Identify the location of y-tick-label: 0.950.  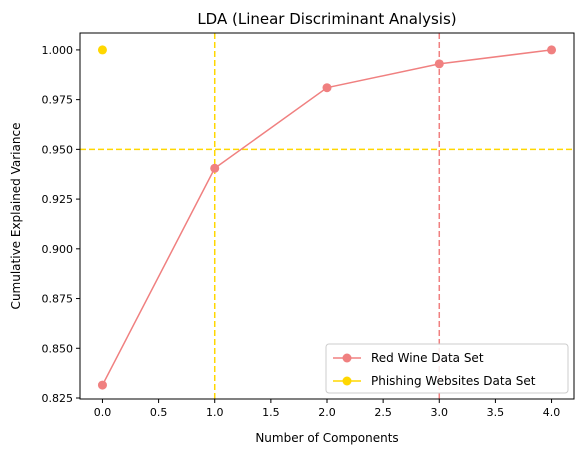
(58, 149).